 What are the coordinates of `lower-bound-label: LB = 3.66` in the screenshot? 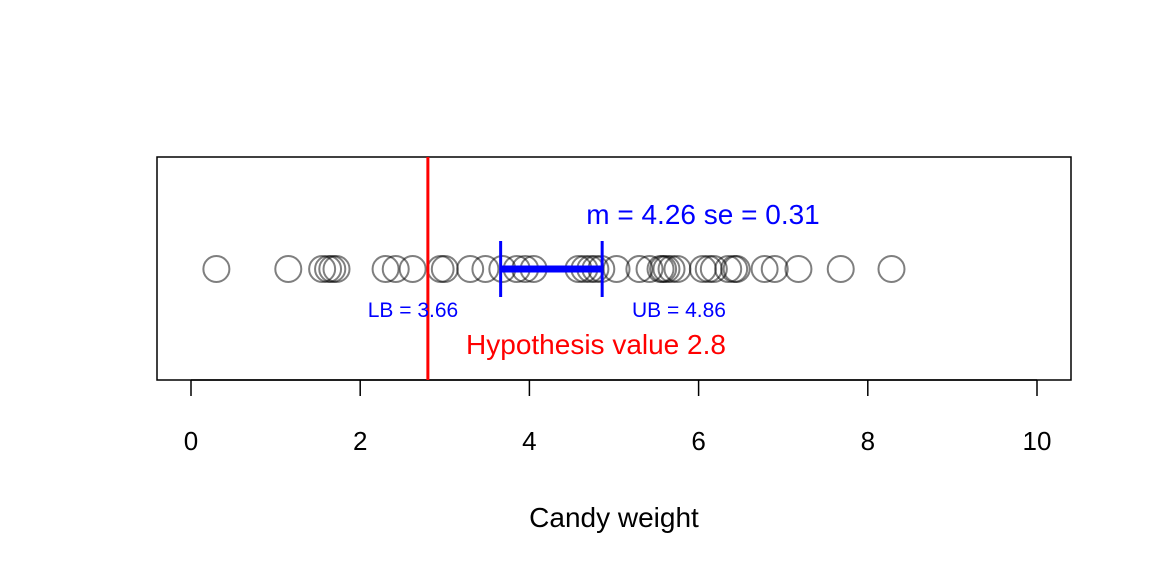 It's located at (413, 310).